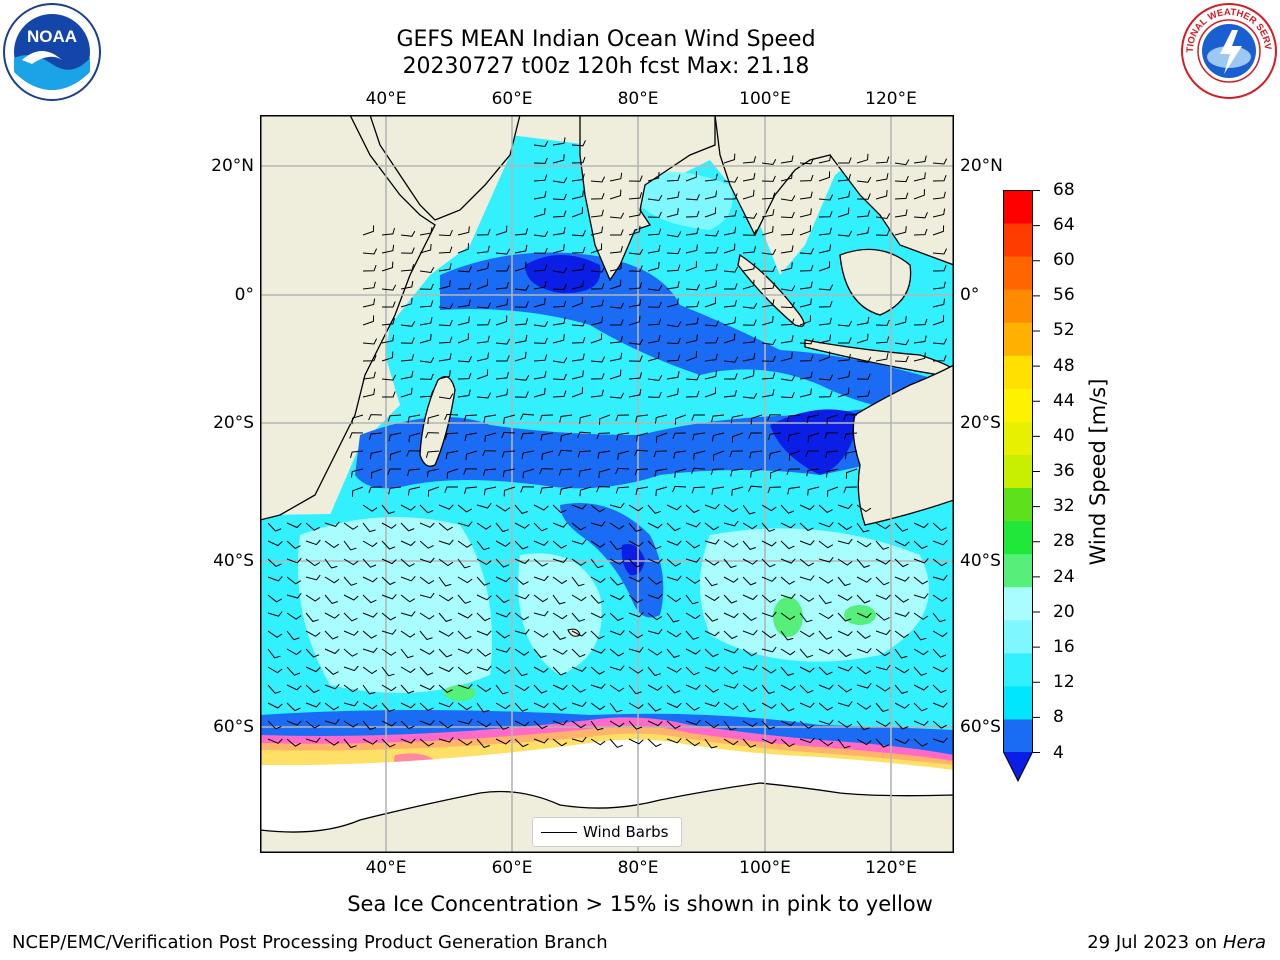 The image size is (1280, 960). I want to click on colorbar-tick-20: 20, so click(1064, 612).